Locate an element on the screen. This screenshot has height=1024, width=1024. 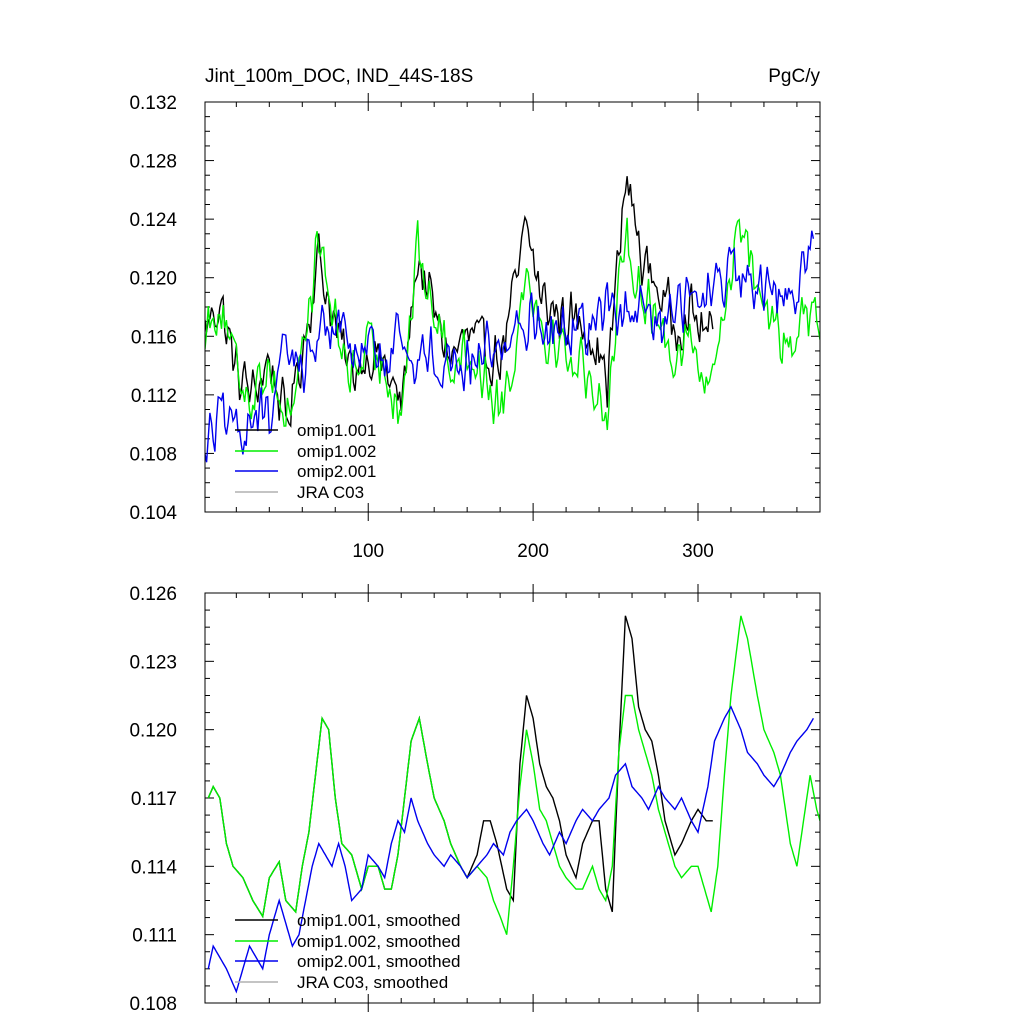
y-tick-label: 0.132 is located at coordinates (153, 103).